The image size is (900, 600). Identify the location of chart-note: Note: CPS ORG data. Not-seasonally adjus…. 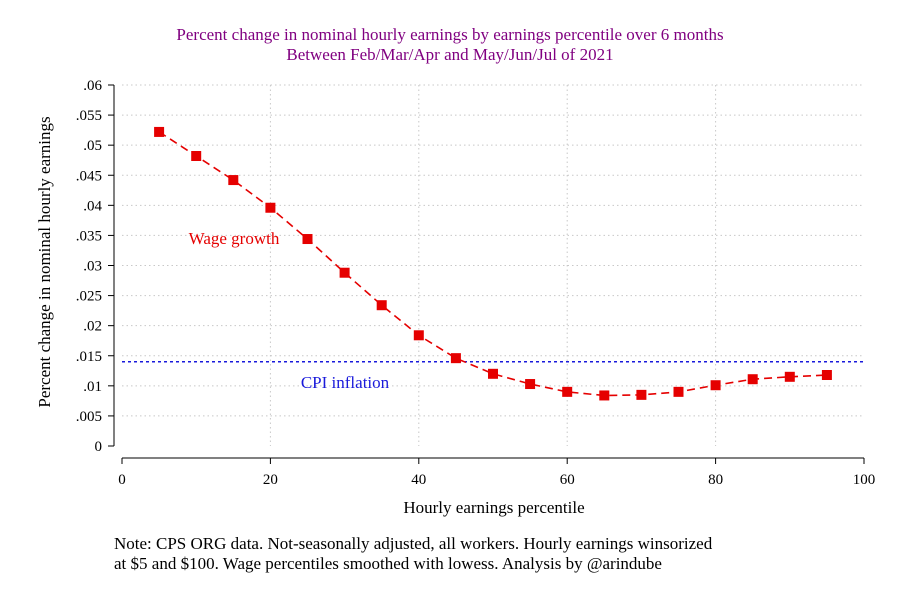
(494, 554).